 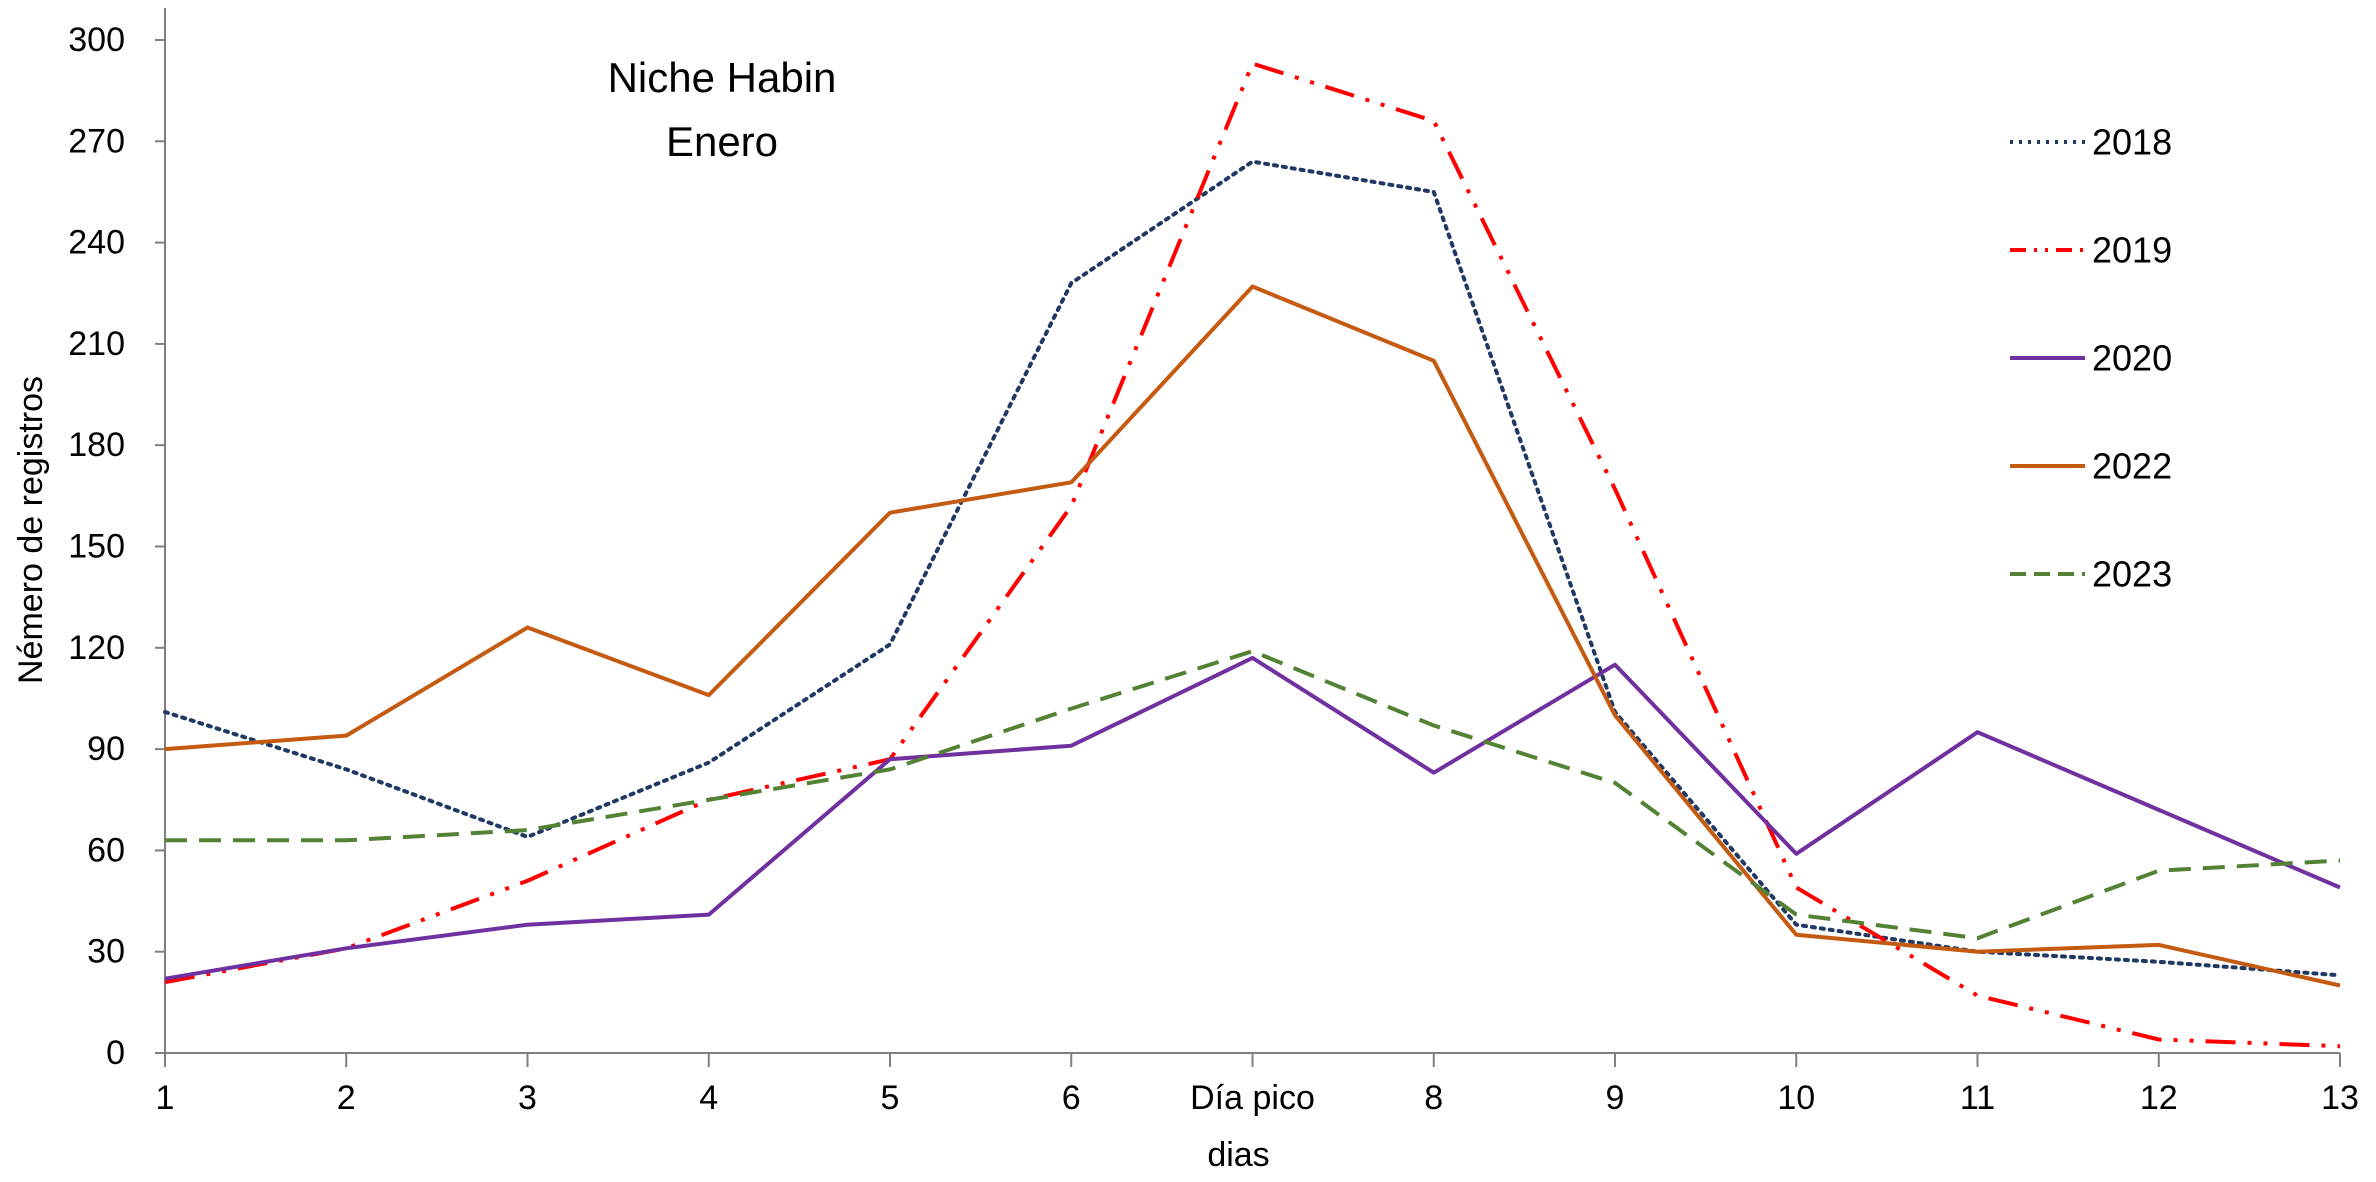 What do you see at coordinates (1433, 1098) in the screenshot?
I see `x-tick-label: 8` at bounding box center [1433, 1098].